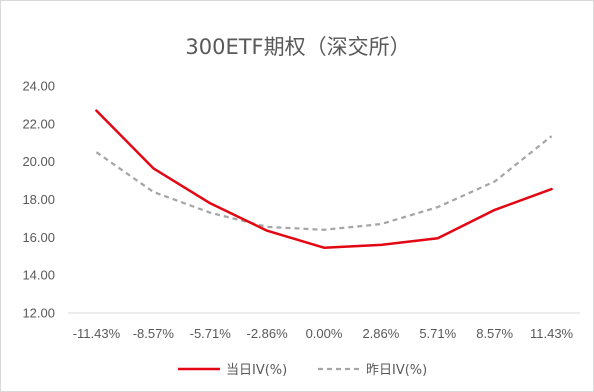 This screenshot has height=392, width=594. What do you see at coordinates (97, 333) in the screenshot?
I see `x-tick-label: -11.43%` at bounding box center [97, 333].